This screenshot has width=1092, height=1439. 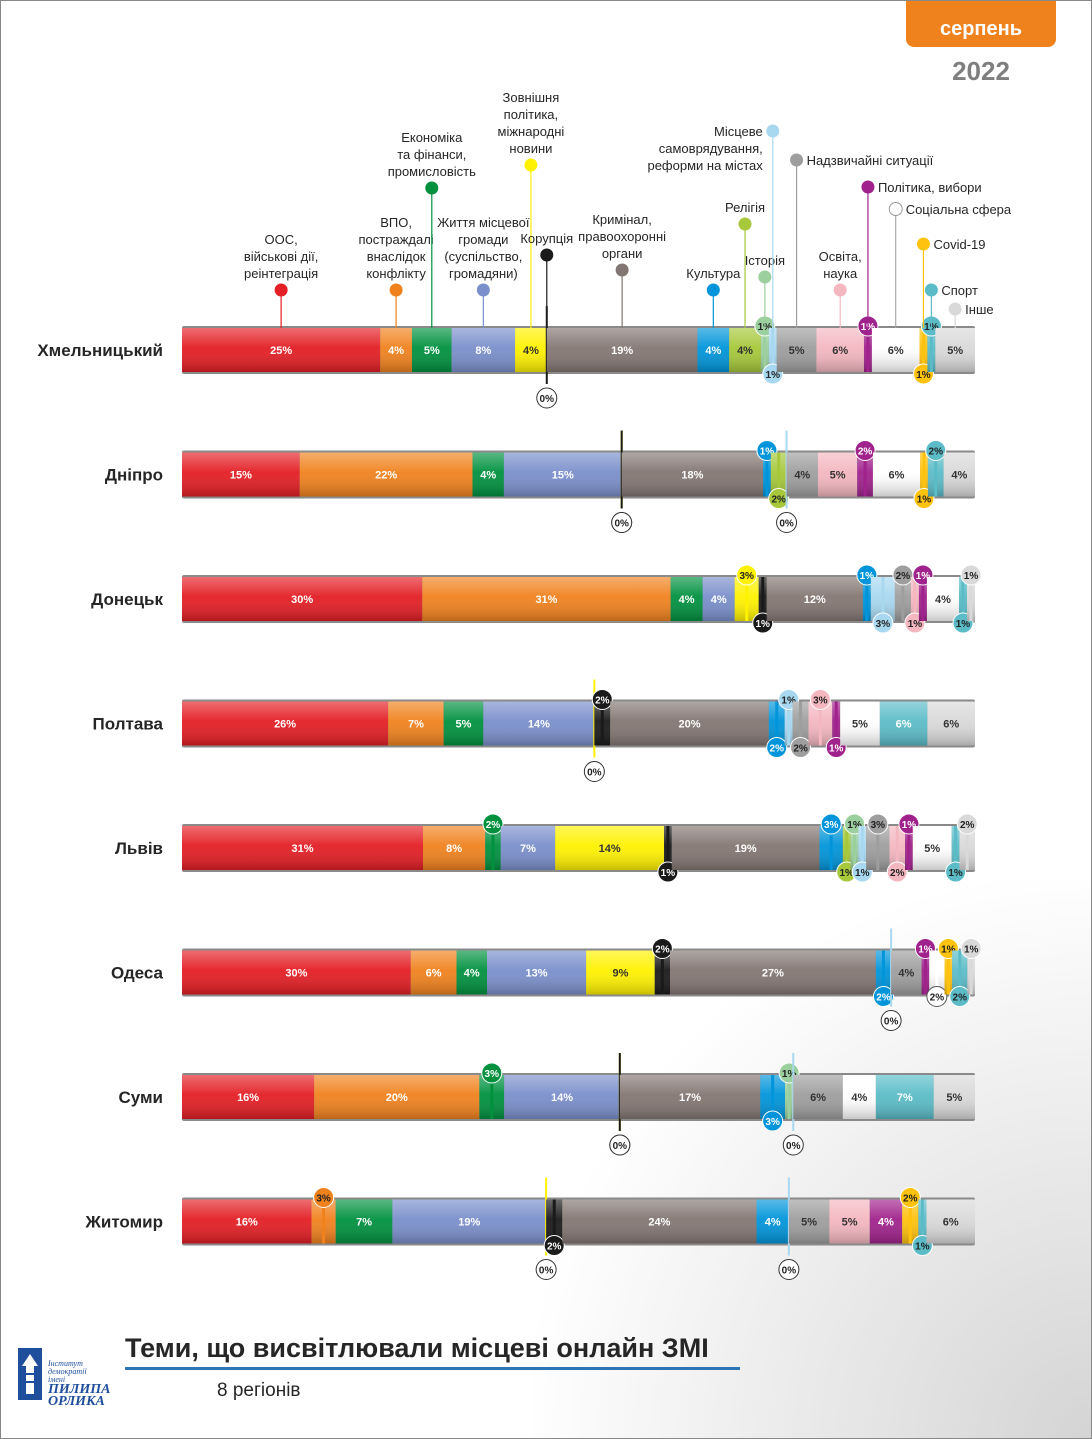 I want to click on legend-label: Культура, so click(x=713, y=273).